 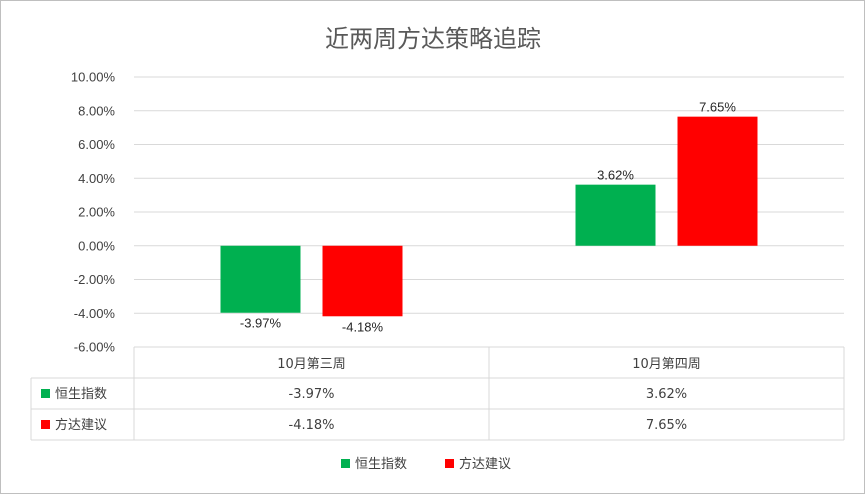 What do you see at coordinates (95, 279) in the screenshot?
I see `y-tick-label: -2.00%` at bounding box center [95, 279].